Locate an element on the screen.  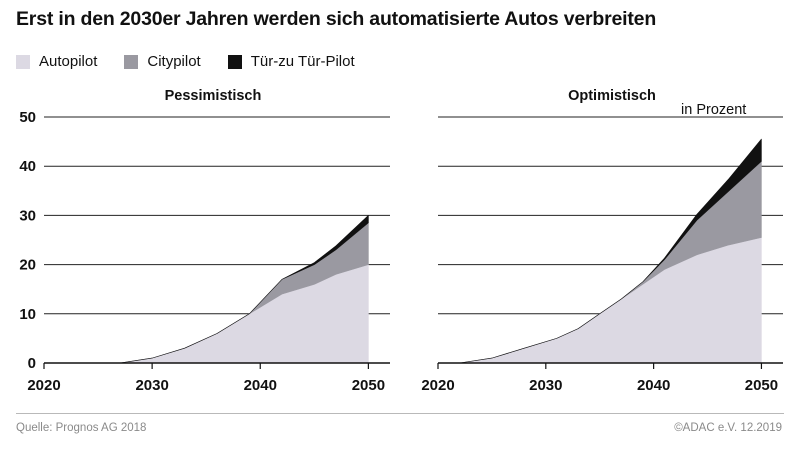
legend-item-citypilot: Citypilot is located at coordinates (162, 61).